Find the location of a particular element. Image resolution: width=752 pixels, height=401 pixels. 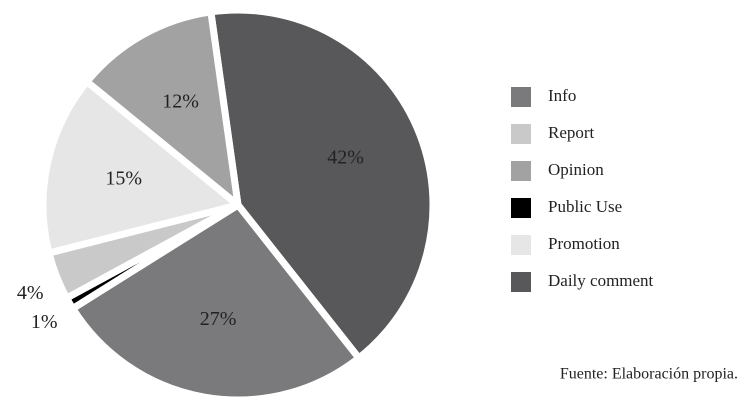

source-note: Fuente: Elaboración propia. is located at coordinates (649, 374).